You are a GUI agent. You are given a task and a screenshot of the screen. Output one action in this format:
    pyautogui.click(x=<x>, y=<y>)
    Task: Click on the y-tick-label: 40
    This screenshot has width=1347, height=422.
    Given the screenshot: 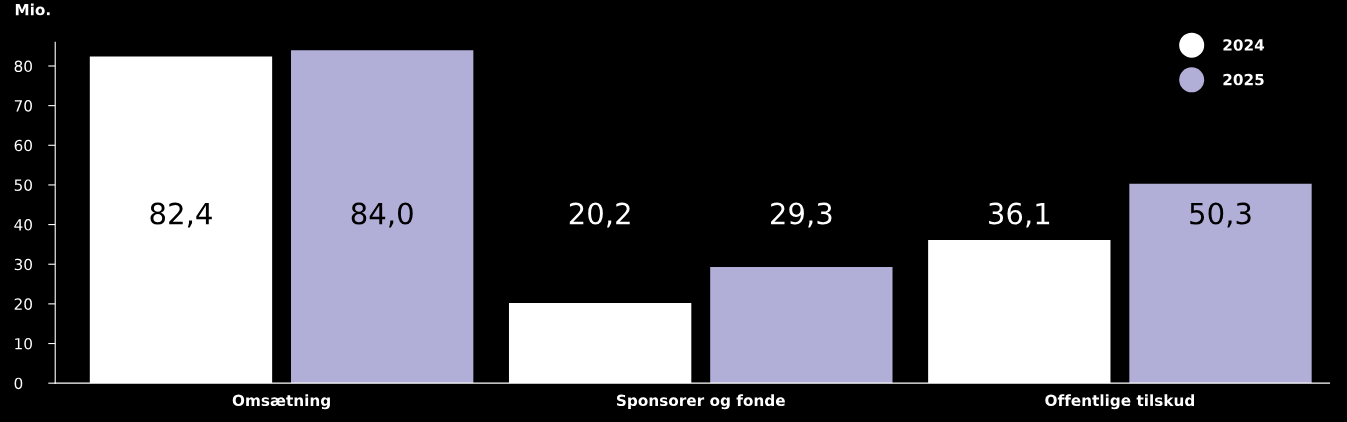 What is the action you would take?
    pyautogui.click(x=23, y=225)
    